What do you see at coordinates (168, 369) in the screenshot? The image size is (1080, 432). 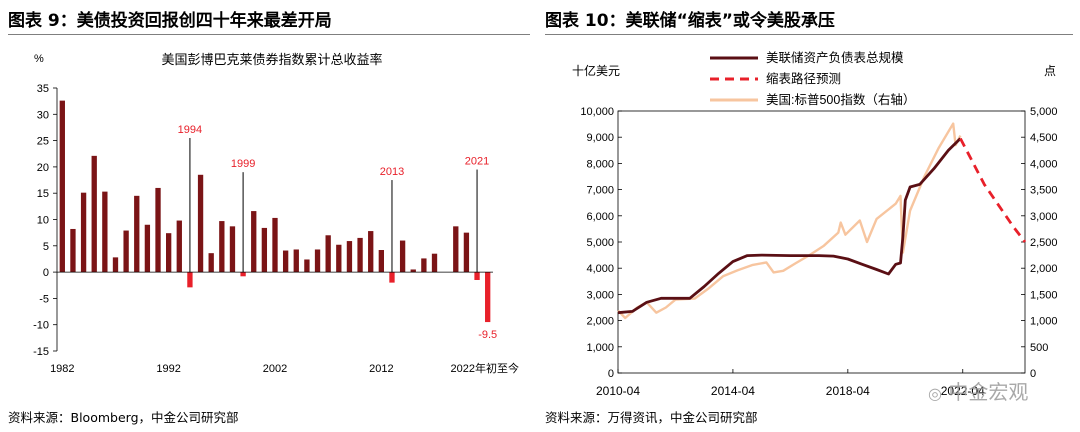 I see `x-tick-label: 1992` at bounding box center [168, 369].